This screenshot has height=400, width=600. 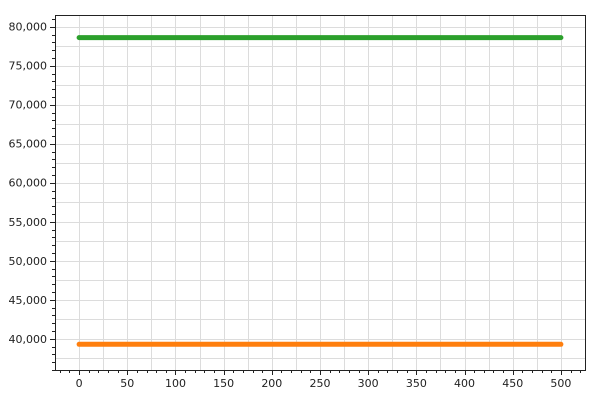 I want to click on x-tick-label: 350, so click(x=416, y=383).